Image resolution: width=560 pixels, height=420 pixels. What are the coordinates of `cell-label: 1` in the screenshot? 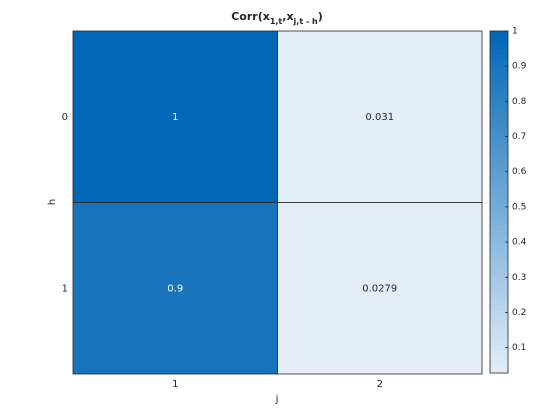 It's located at (175, 117).